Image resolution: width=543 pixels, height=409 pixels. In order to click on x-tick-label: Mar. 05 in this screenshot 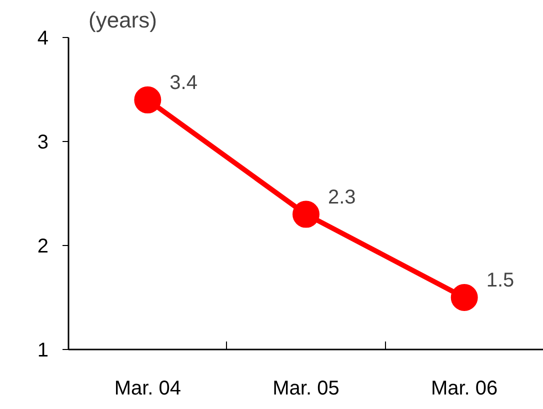, I will do `click(306, 389)`.